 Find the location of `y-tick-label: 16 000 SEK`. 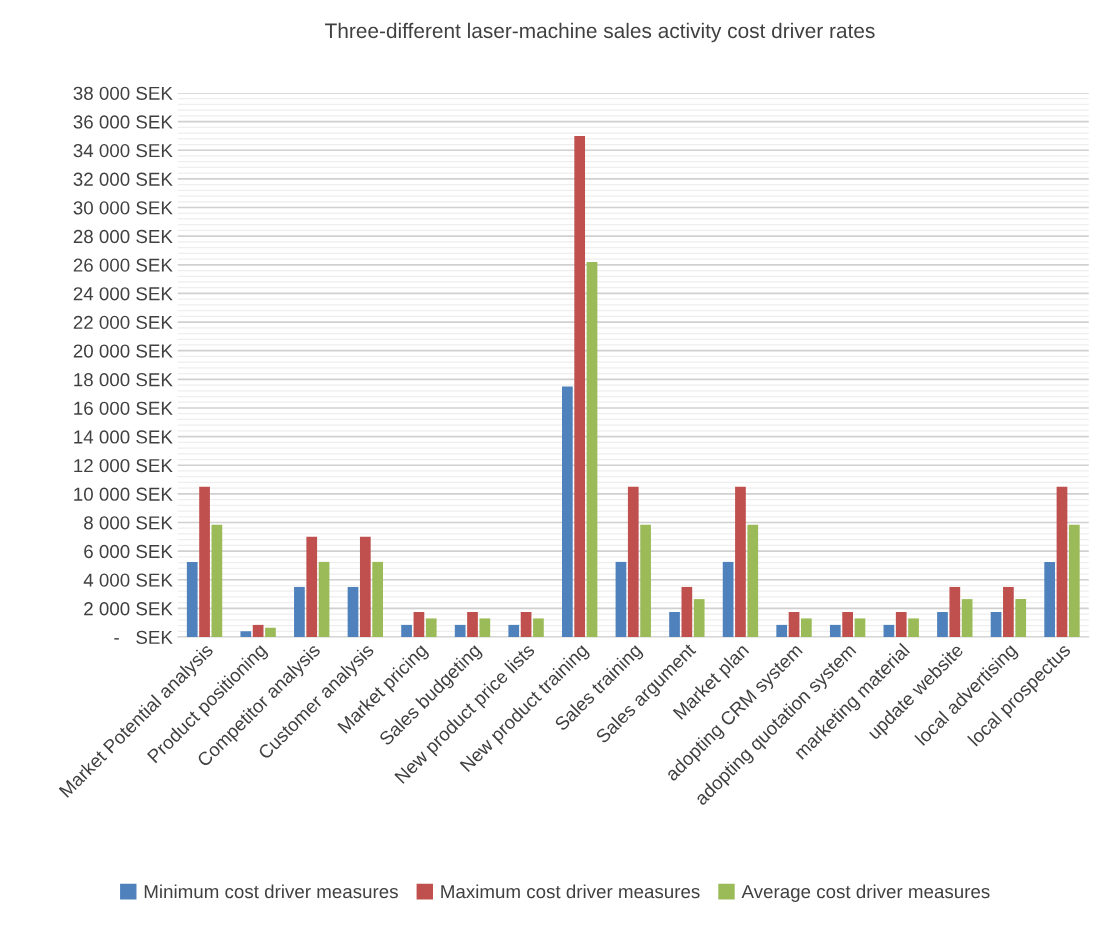

y-tick-label: 16 000 SEK is located at coordinates (123, 408).